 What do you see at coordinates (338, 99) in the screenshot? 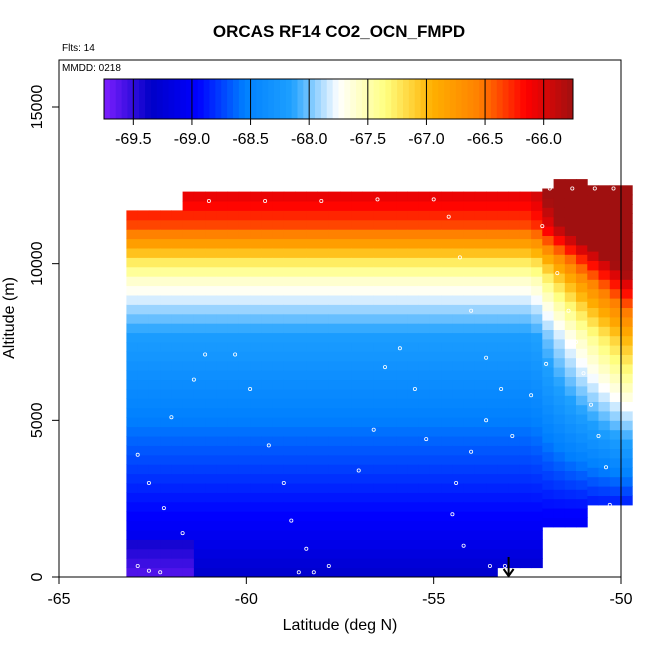
I see `colorbar-frame` at bounding box center [338, 99].